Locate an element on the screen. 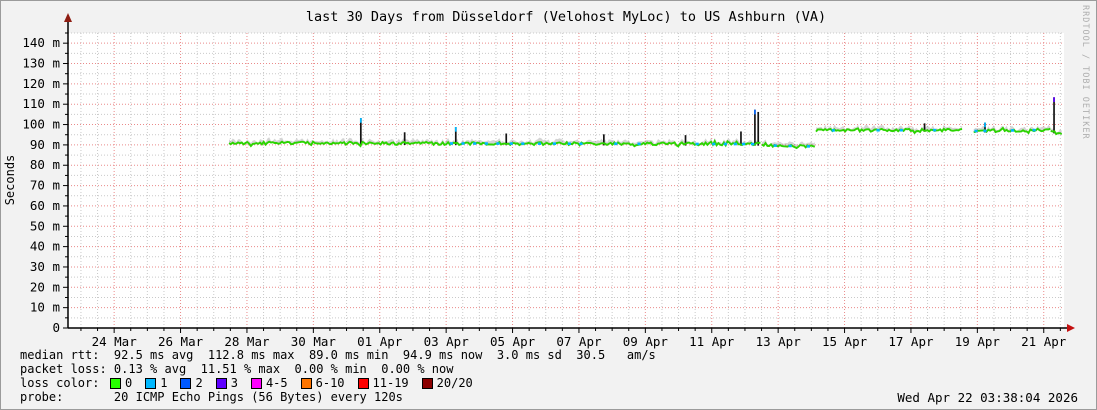  y-tick-label: 10 m is located at coordinates (45, 307).